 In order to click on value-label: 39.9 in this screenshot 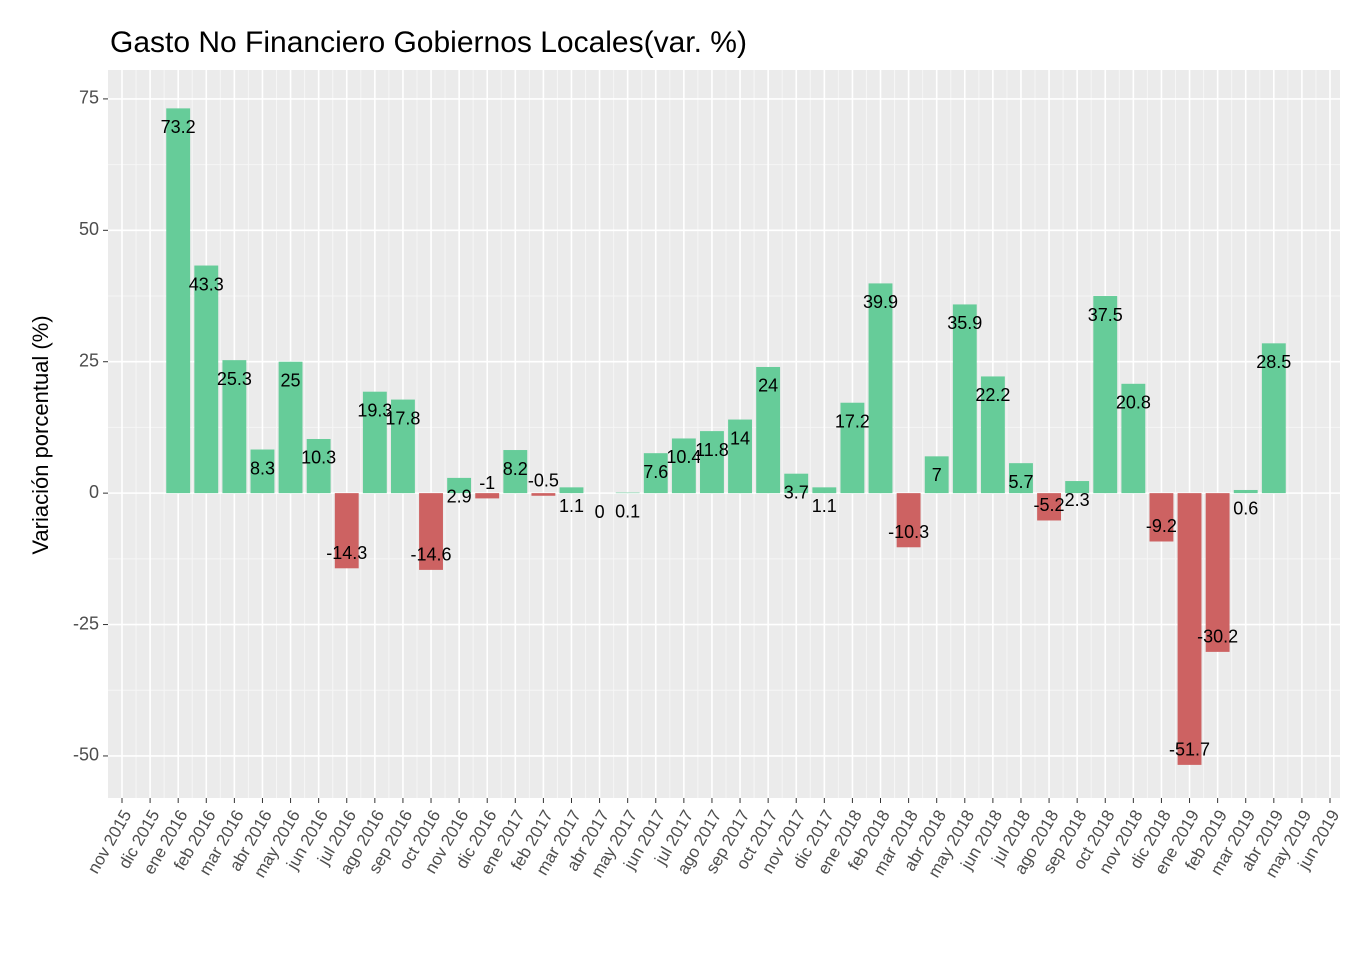, I will do `click(880, 302)`.